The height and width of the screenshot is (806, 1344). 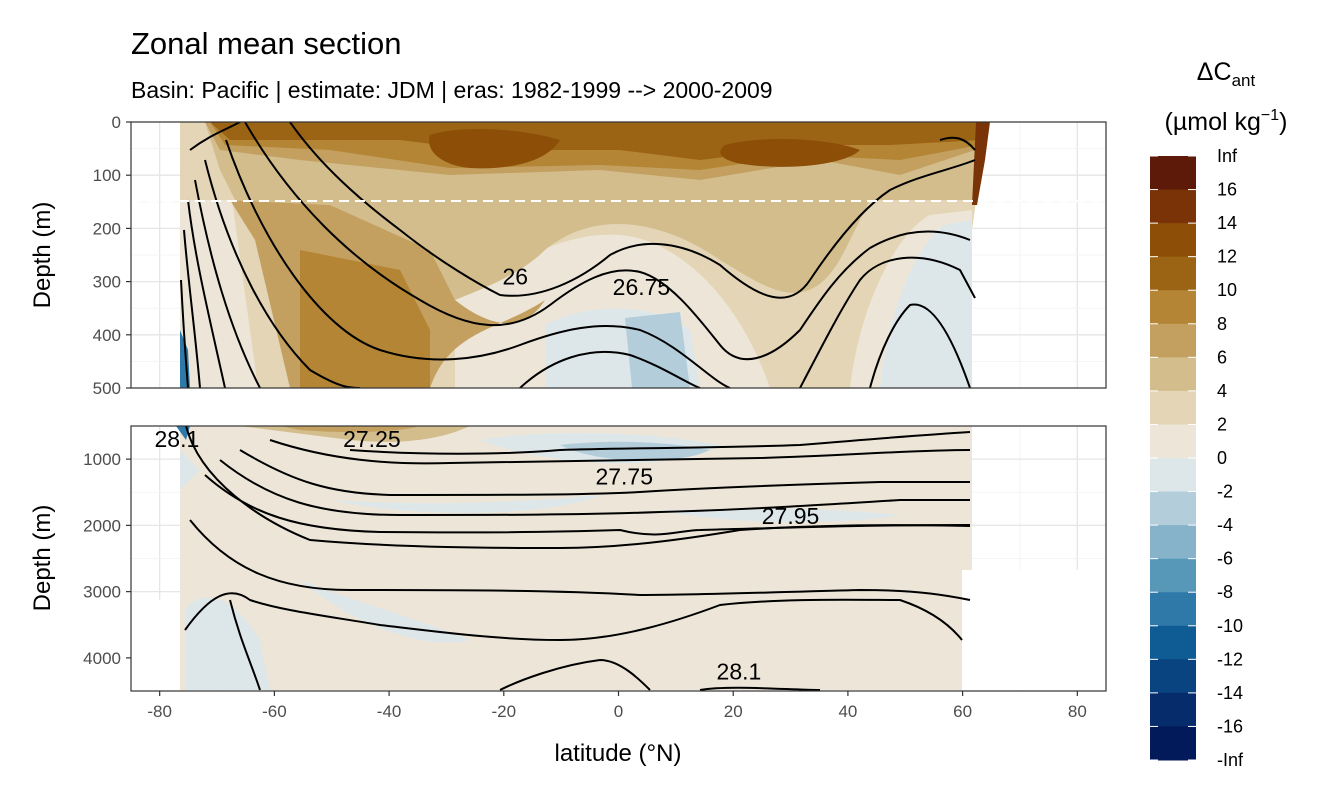 I want to click on x-tick-label: -60, so click(x=274, y=711).